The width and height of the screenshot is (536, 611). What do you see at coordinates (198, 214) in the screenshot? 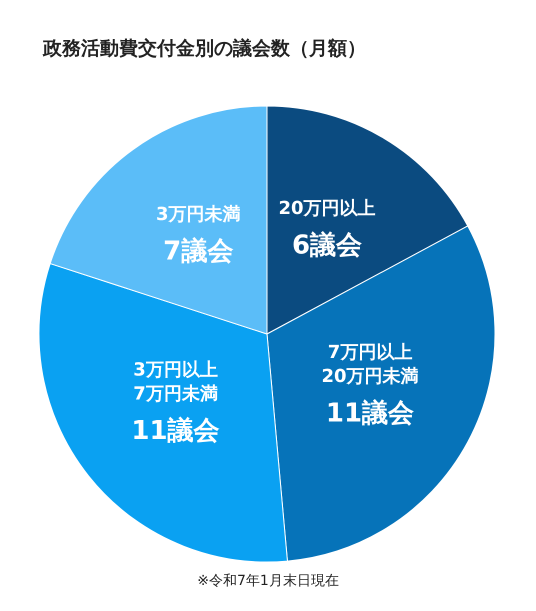
I see `slice-label: 3万円未満` at bounding box center [198, 214].